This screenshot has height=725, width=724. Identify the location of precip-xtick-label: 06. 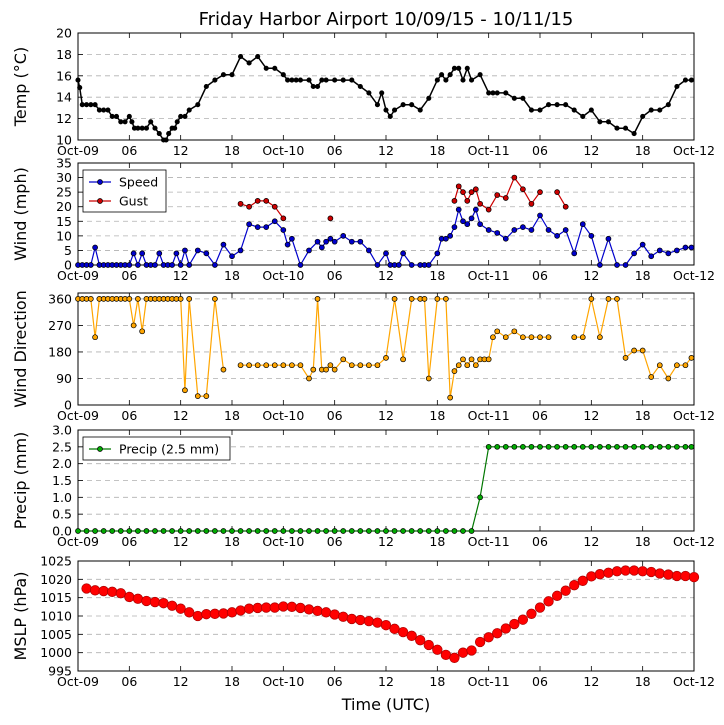
(540, 541).